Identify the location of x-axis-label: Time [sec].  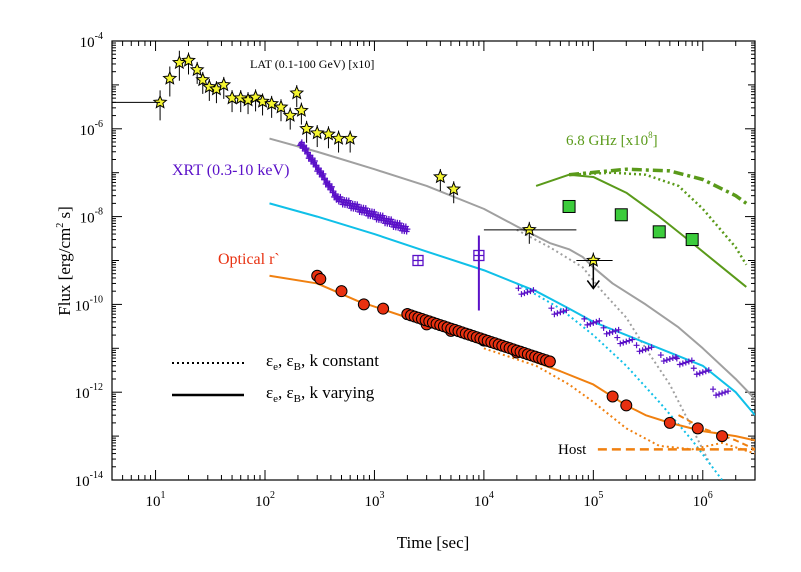
(433, 542).